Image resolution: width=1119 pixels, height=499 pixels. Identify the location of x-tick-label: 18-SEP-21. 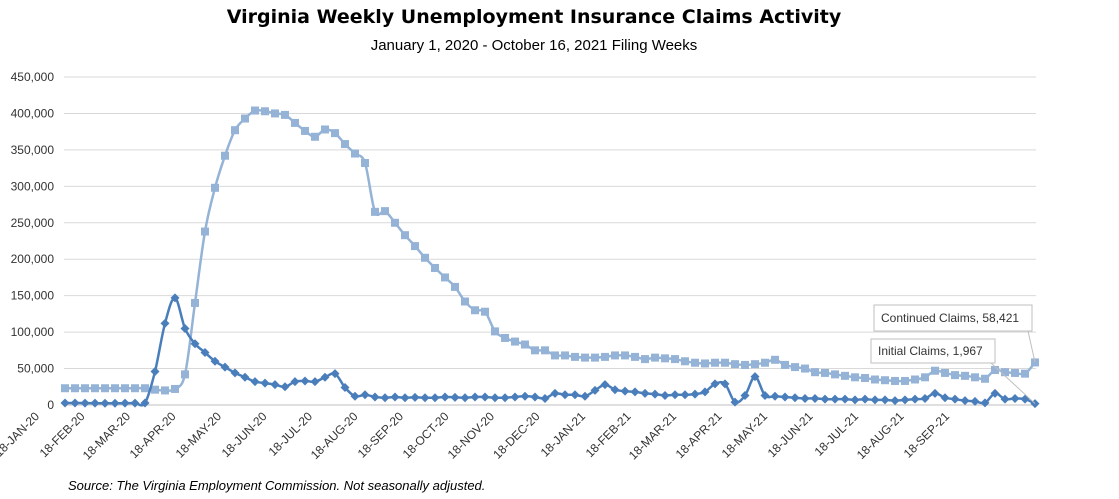
(927, 435).